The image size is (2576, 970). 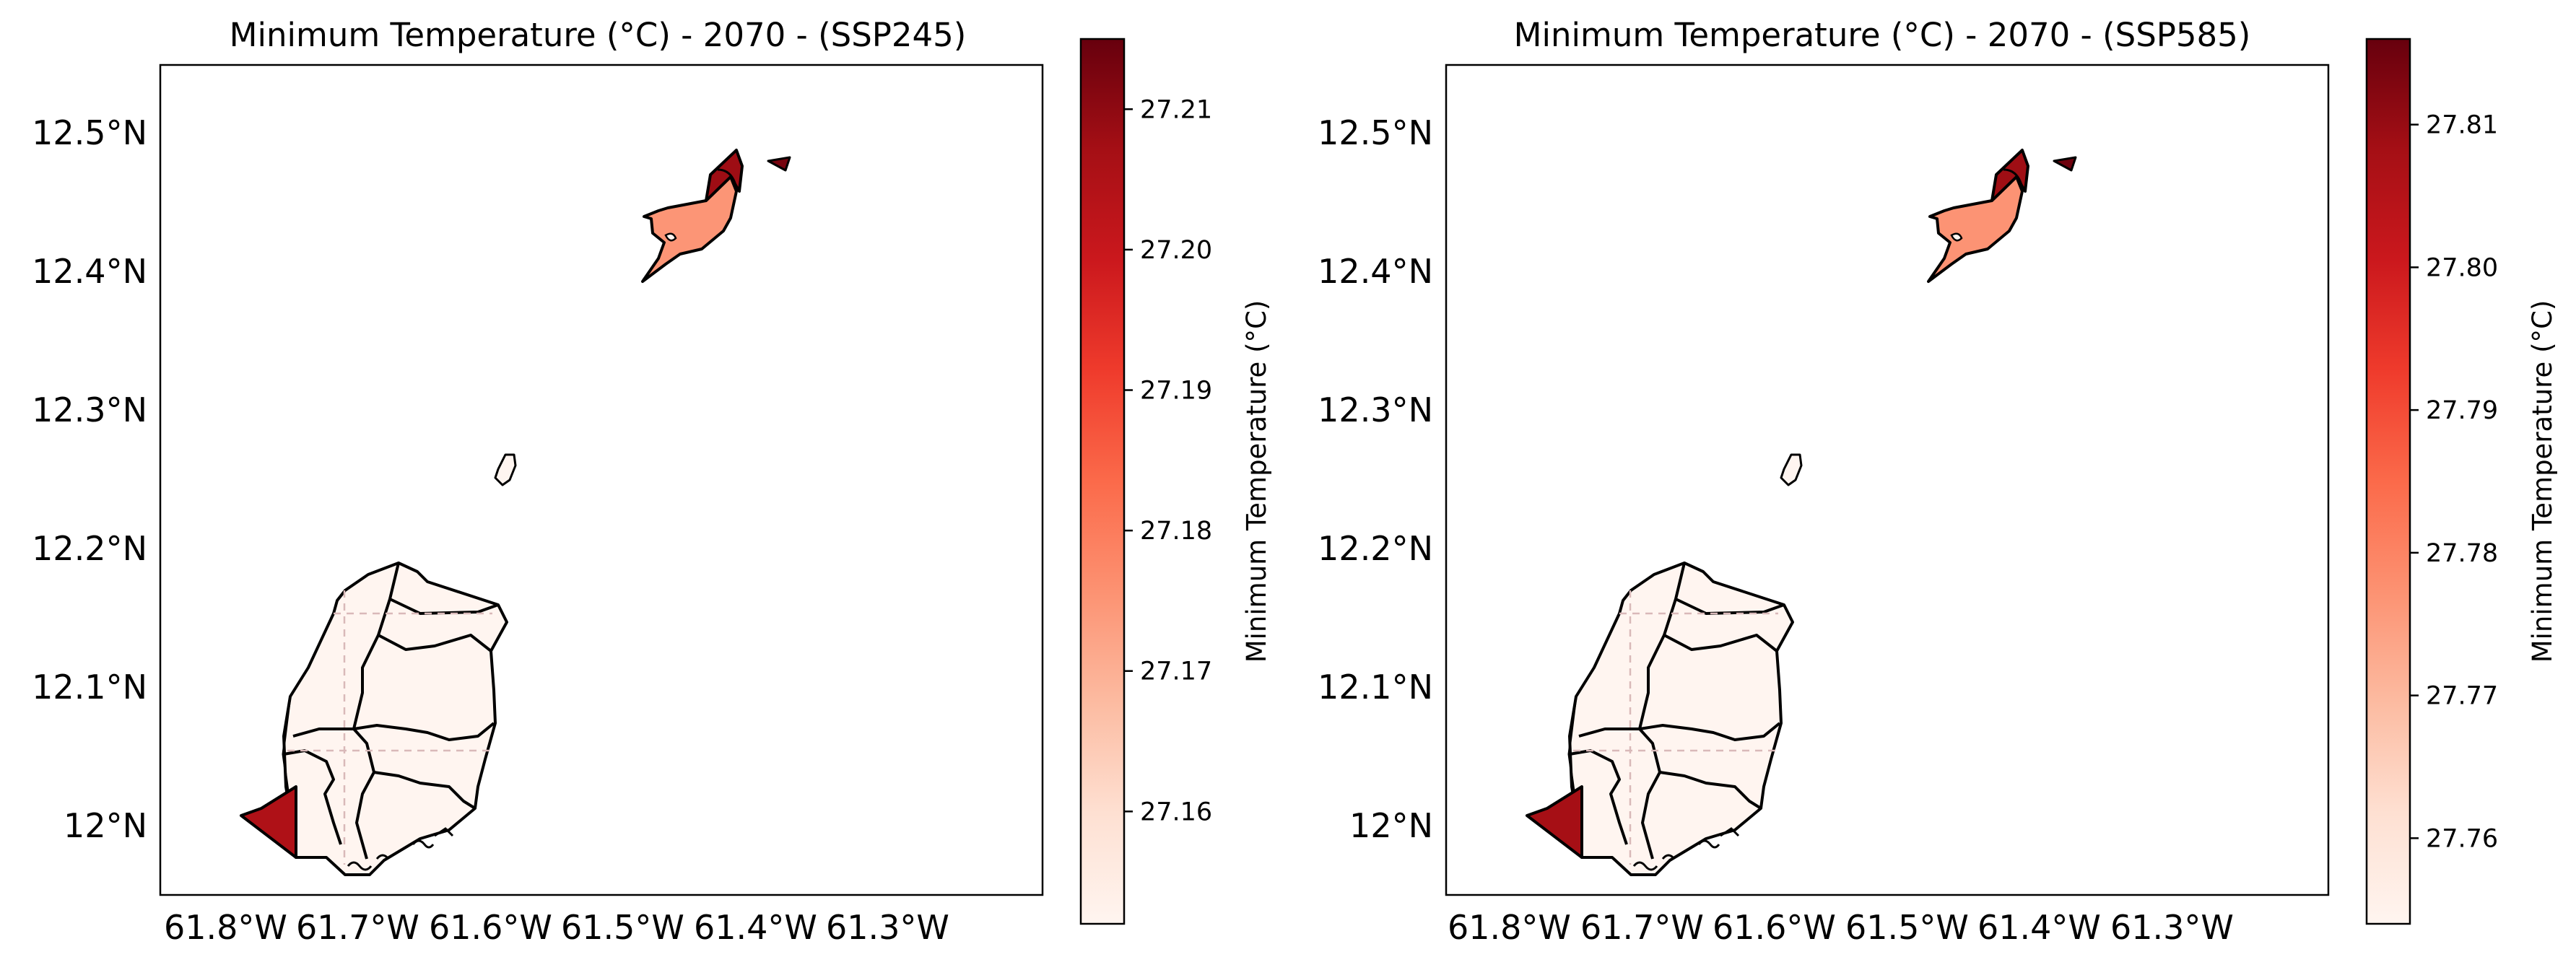 I want to click on colorbar-tick-label: 27.17, so click(x=1176, y=671).